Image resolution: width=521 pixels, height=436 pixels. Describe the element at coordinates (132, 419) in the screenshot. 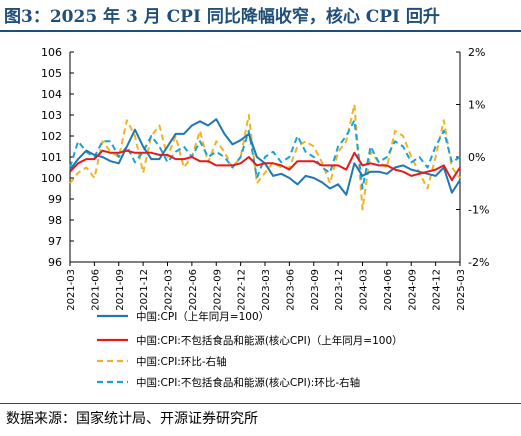

I see `source-note: 数据来源：国家统计局、开源证券研究所` at that location.